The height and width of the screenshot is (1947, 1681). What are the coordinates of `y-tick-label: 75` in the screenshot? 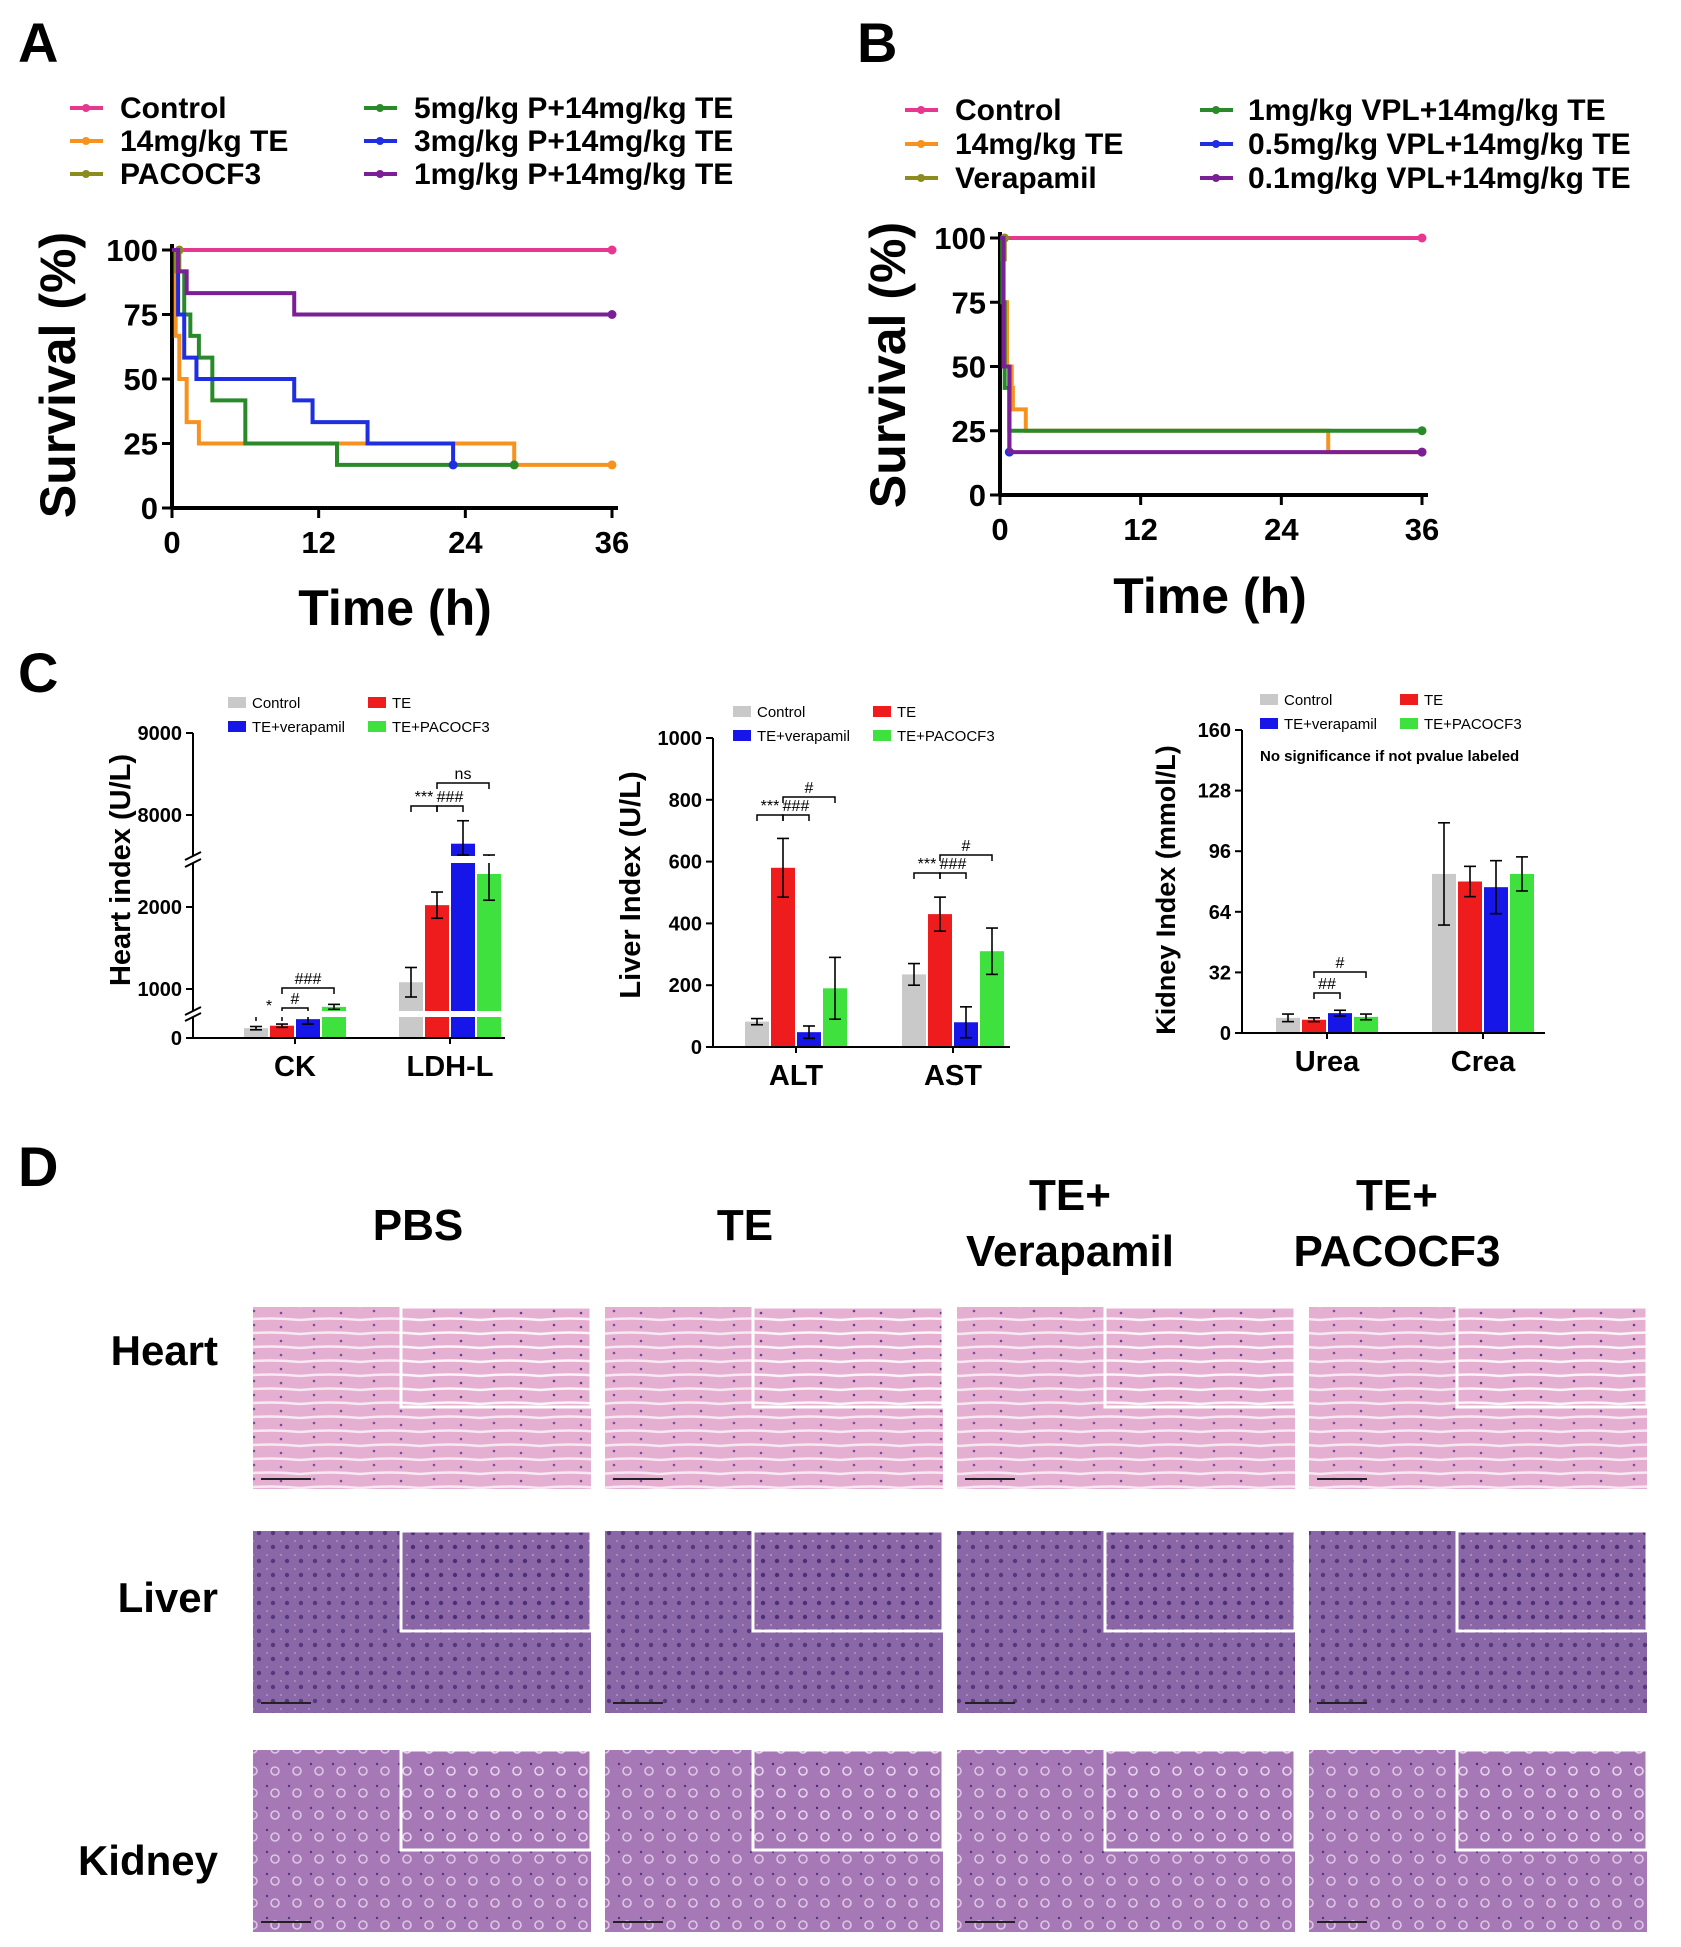 It's located at (969, 302).